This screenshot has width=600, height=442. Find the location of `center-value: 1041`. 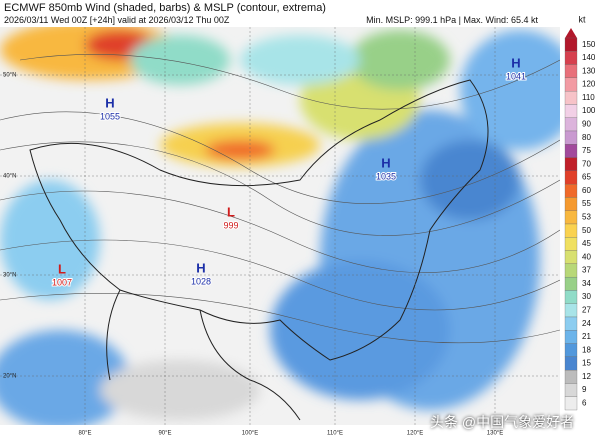

center-value: 1041 is located at coordinates (516, 76).